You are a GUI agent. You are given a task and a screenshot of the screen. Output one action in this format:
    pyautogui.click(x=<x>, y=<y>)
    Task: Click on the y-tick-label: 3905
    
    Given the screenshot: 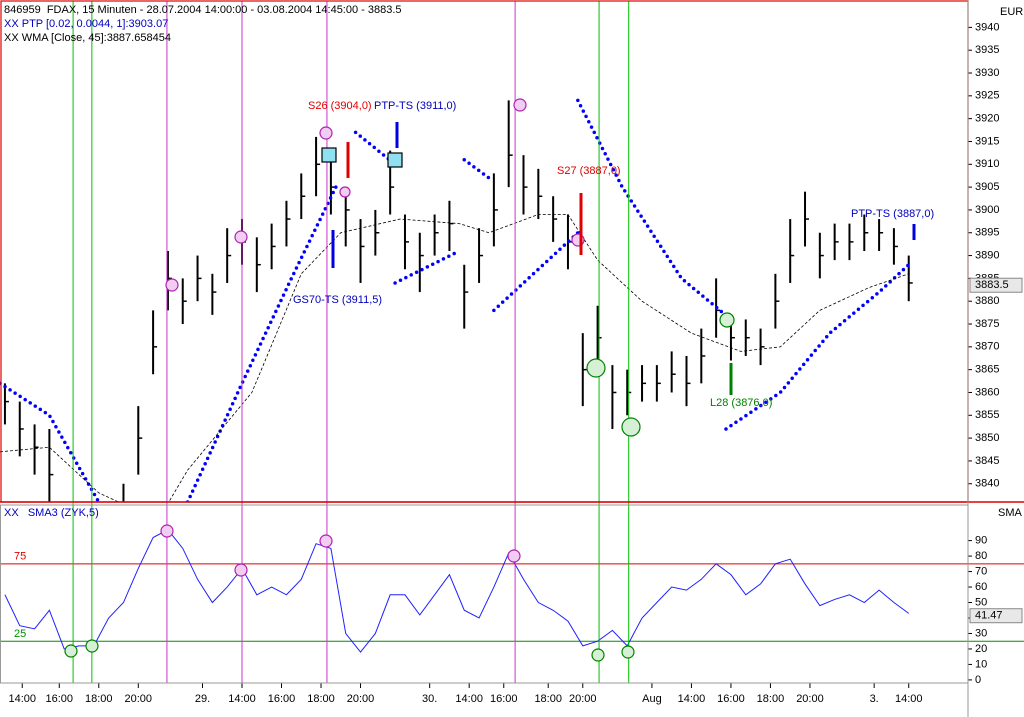 What is the action you would take?
    pyautogui.click(x=987, y=187)
    